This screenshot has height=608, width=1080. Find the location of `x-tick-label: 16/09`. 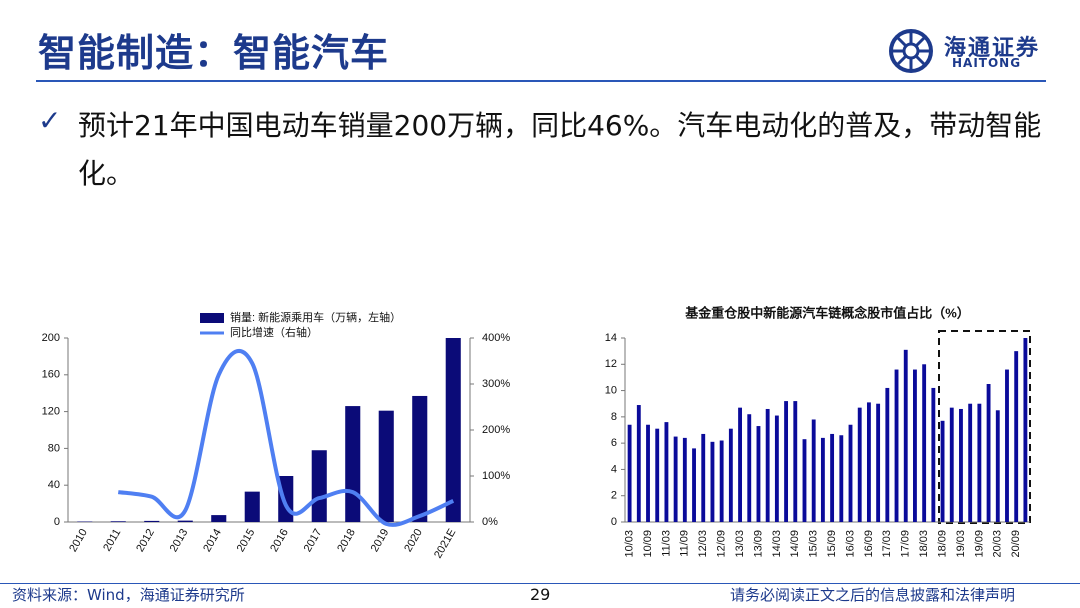

x-tick-label: 16/09 is located at coordinates (869, 544).